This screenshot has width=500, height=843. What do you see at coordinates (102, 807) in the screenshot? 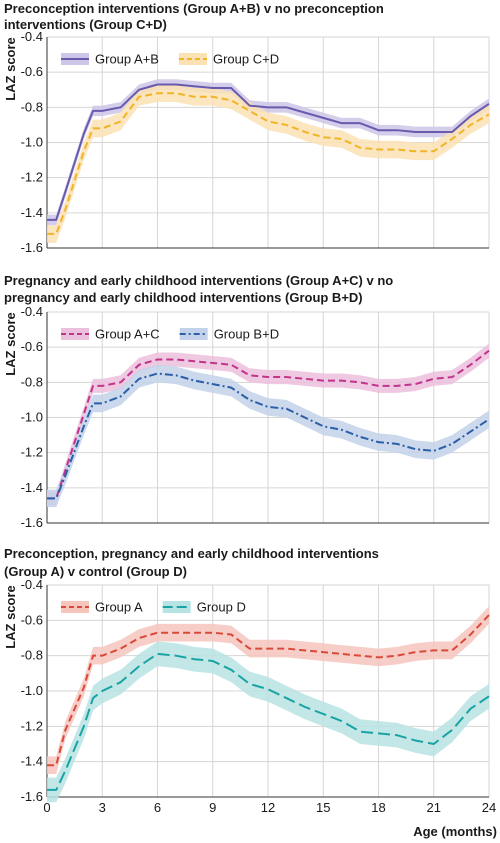
I see `x-tick-label: 3` at bounding box center [102, 807].